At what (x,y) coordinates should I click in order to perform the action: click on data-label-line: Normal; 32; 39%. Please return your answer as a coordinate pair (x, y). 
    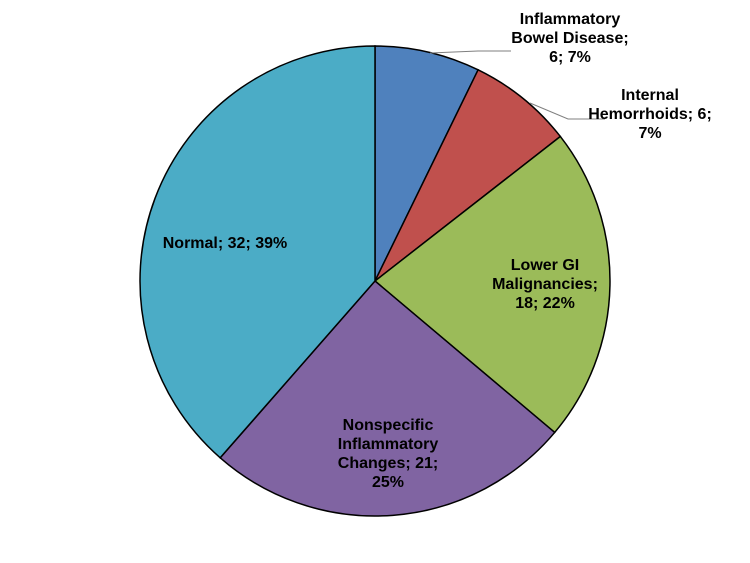
    Looking at the image, I should click on (225, 243).